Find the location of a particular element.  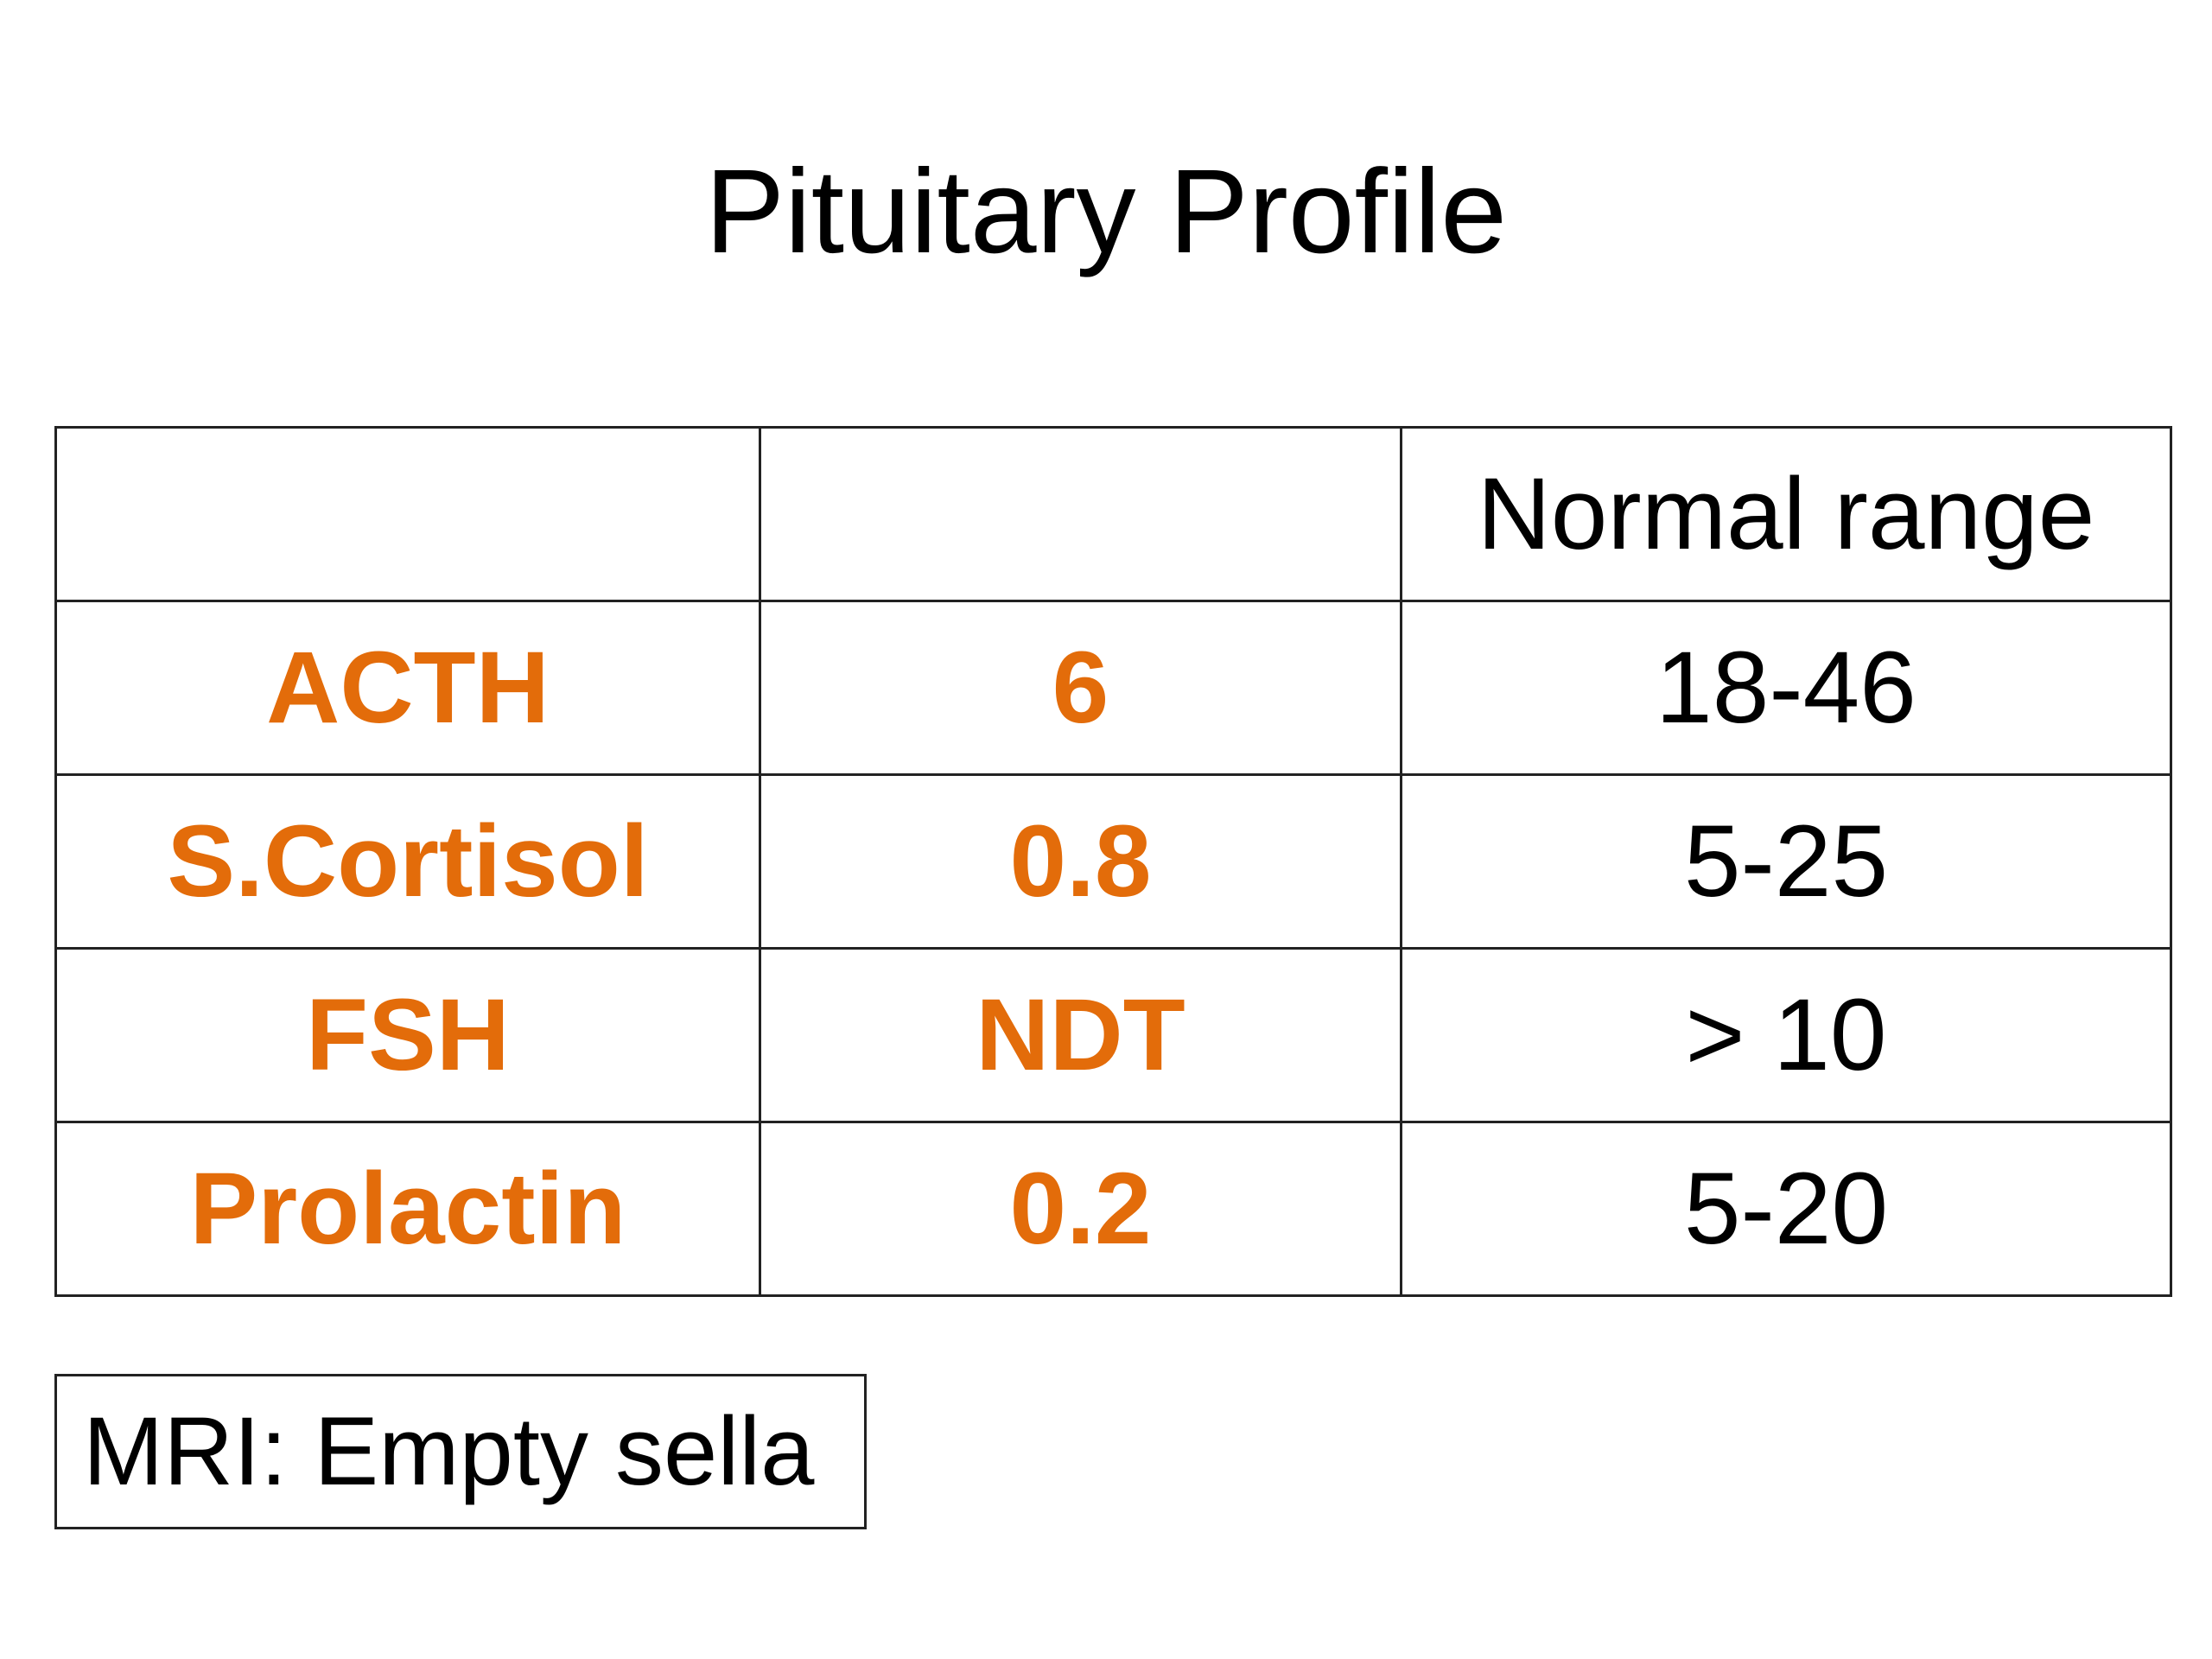

normal-range: > 10 is located at coordinates (1786, 1035).